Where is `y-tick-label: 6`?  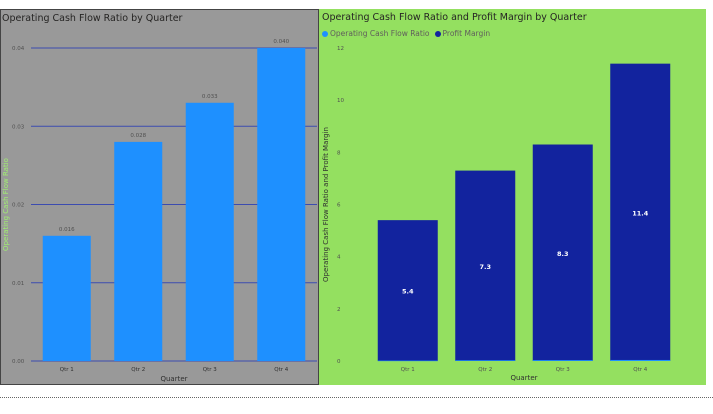 y-tick-label: 6 is located at coordinates (339, 206).